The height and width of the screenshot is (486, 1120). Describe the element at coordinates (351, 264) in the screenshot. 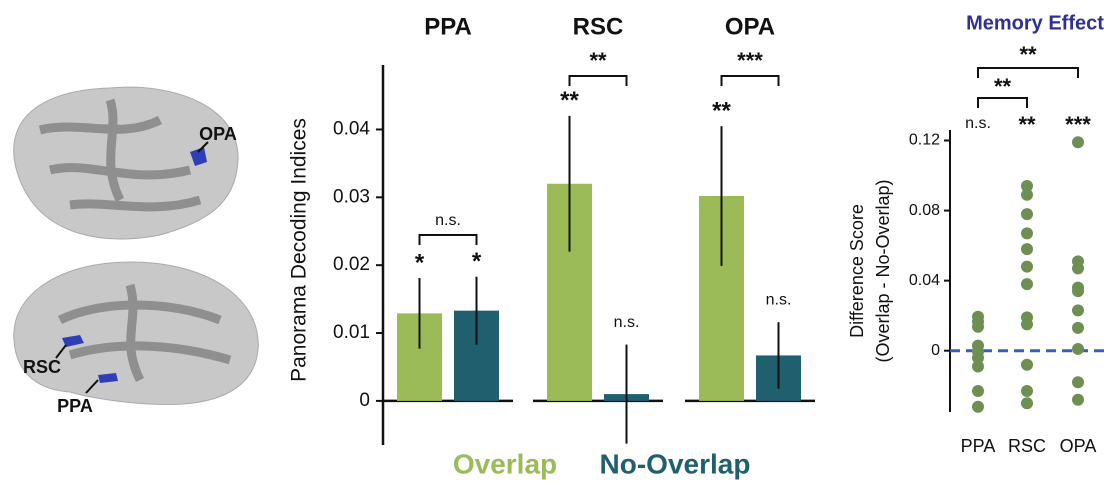

I see `y-tick-label: 0.02` at that location.